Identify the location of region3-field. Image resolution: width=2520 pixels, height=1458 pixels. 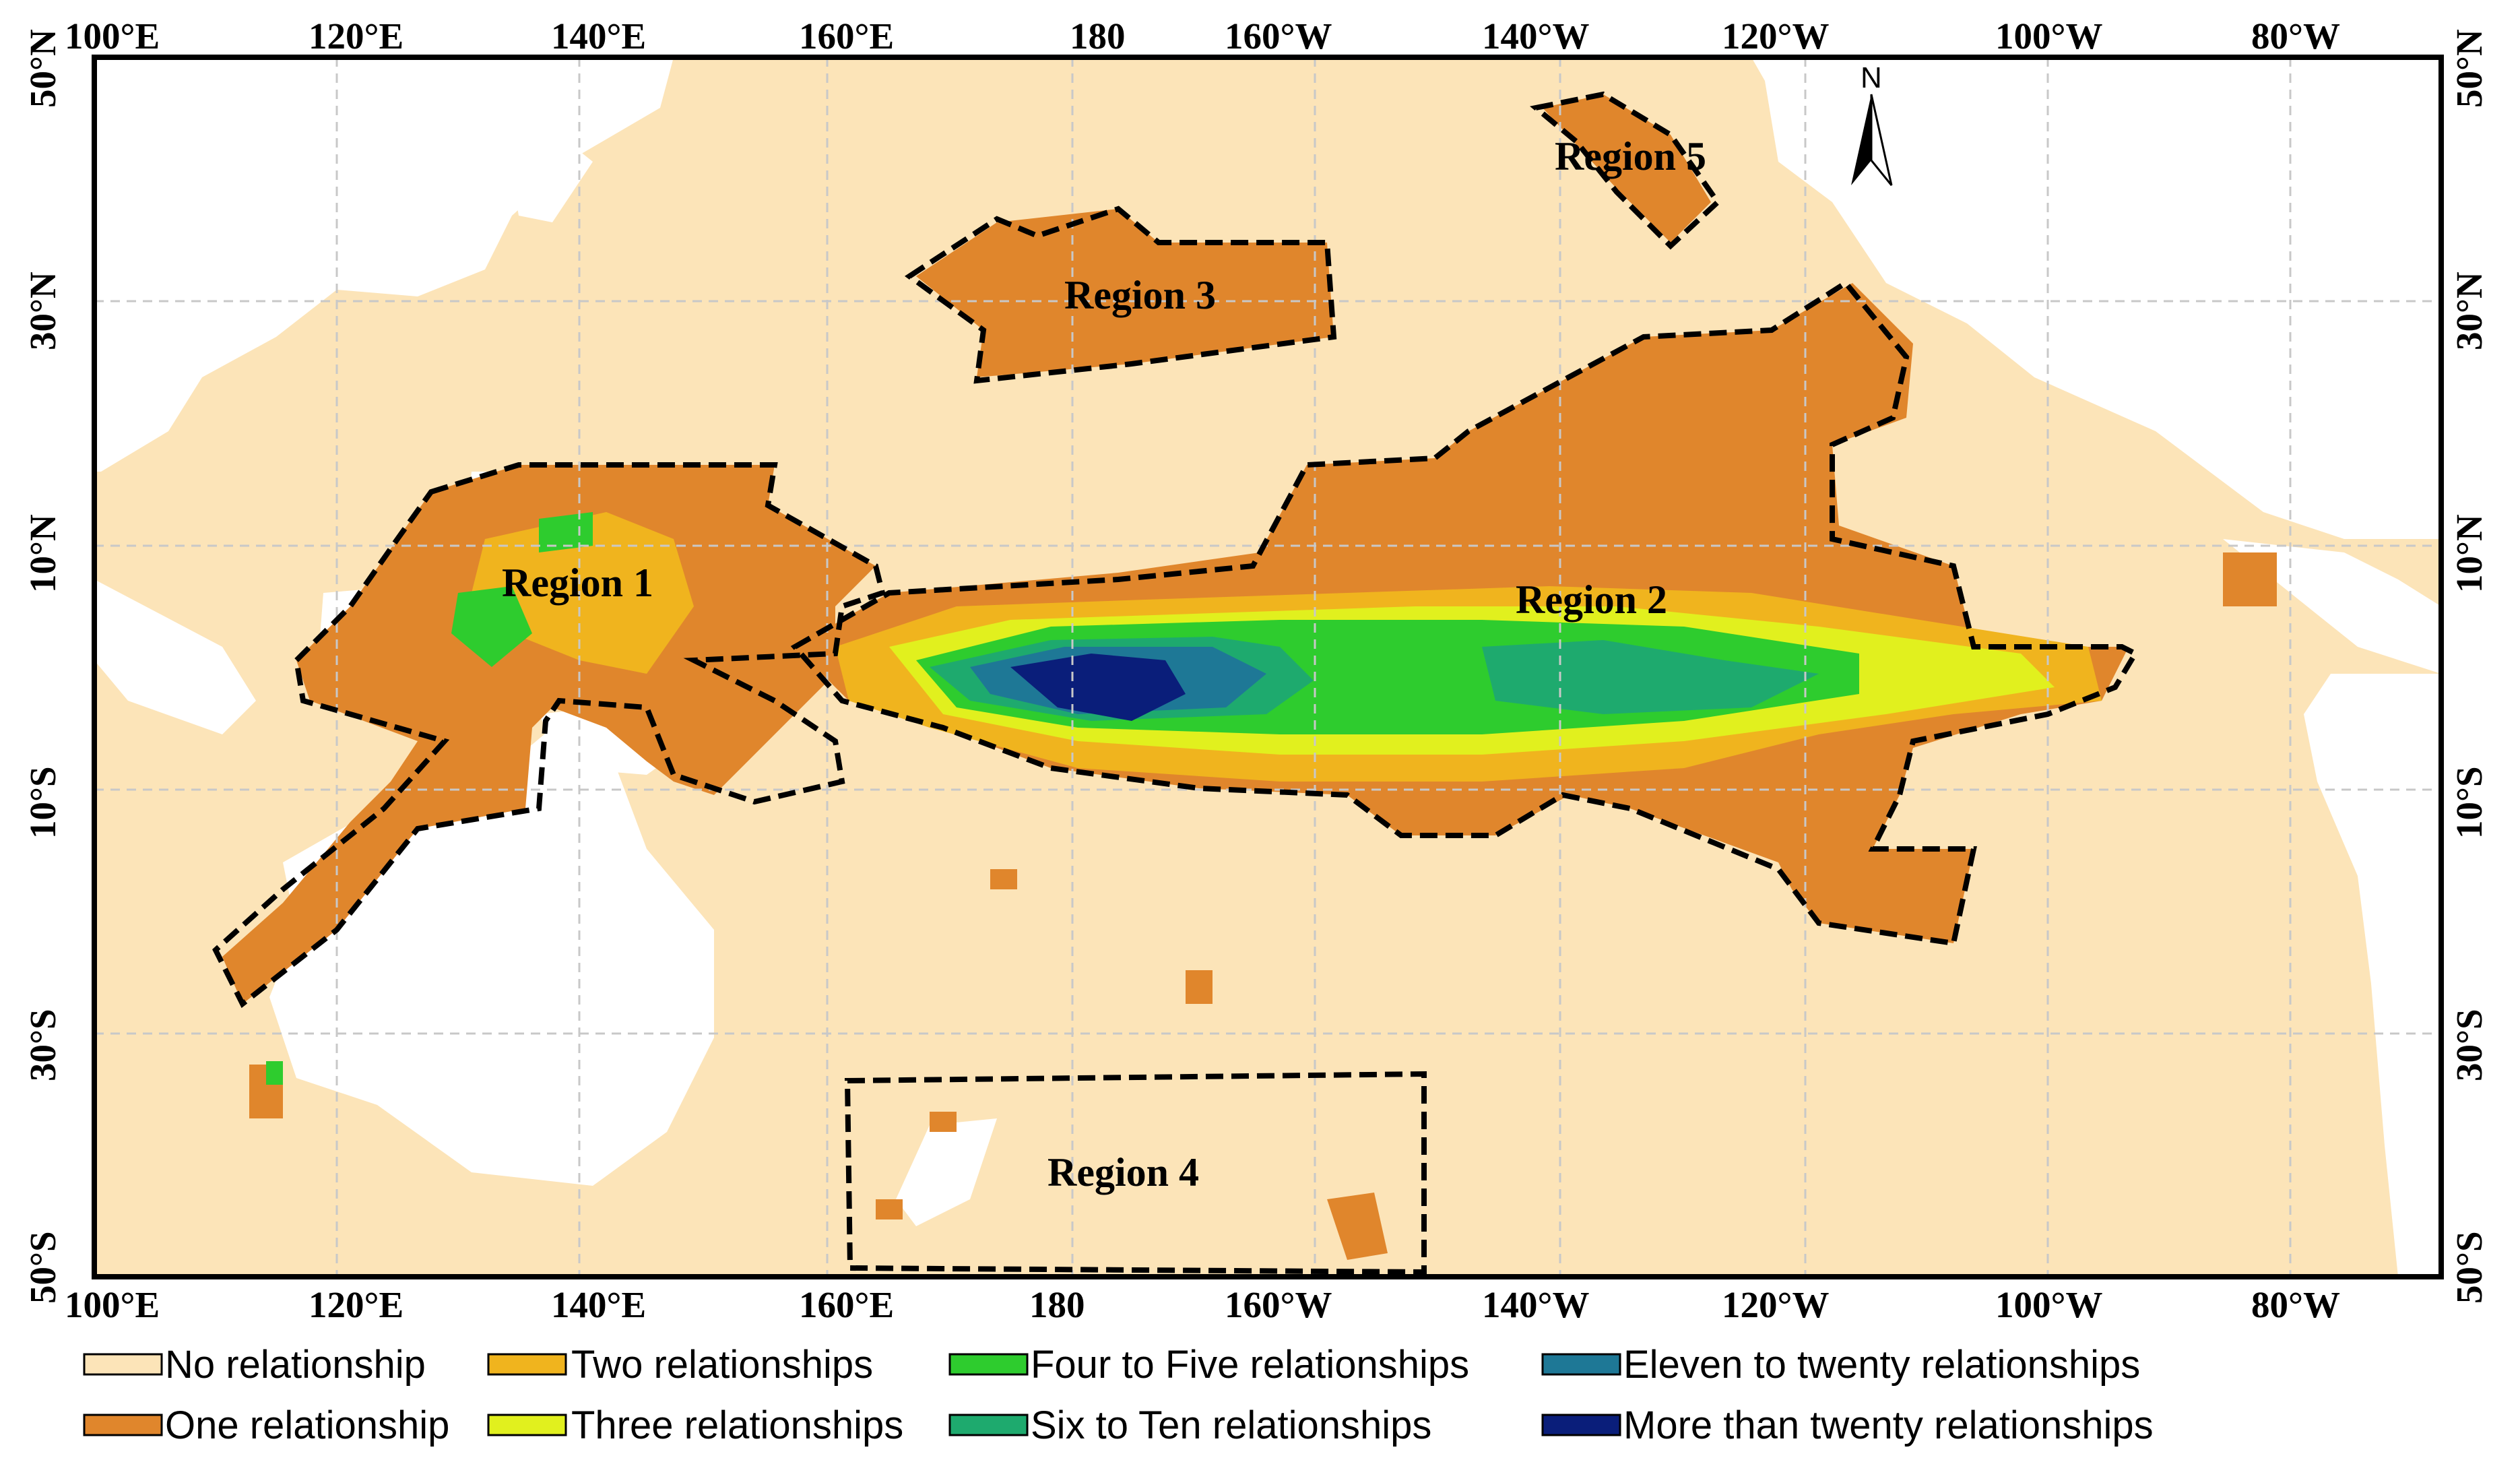
(1125, 293).